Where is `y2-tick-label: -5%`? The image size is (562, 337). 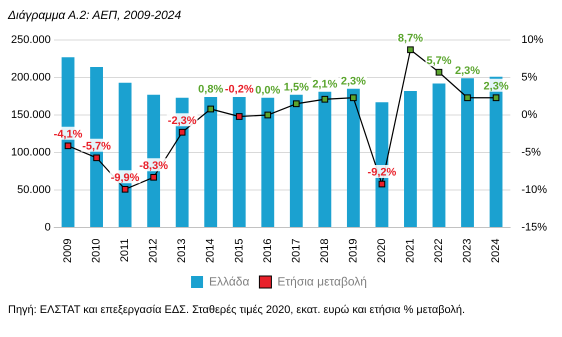 y2-tick-label: -5% is located at coordinates (531, 152).